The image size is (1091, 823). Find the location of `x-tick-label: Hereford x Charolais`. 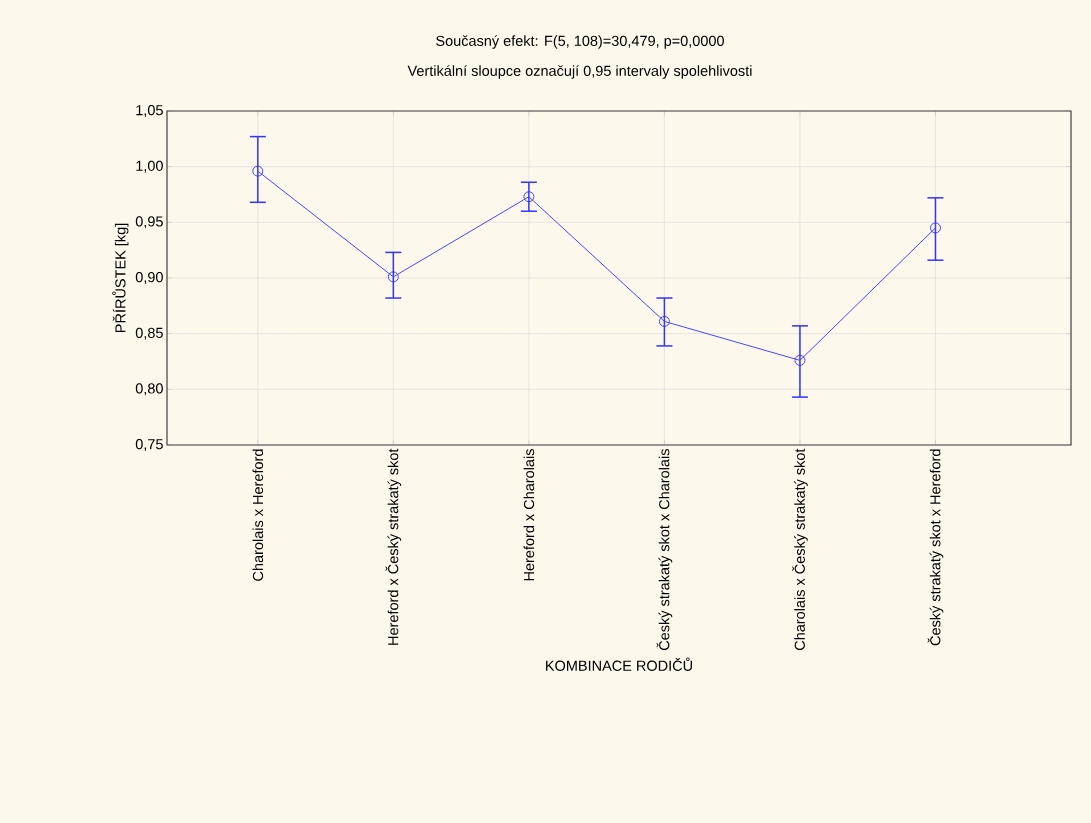

x-tick-label: Hereford x Charolais is located at coordinates (529, 515).